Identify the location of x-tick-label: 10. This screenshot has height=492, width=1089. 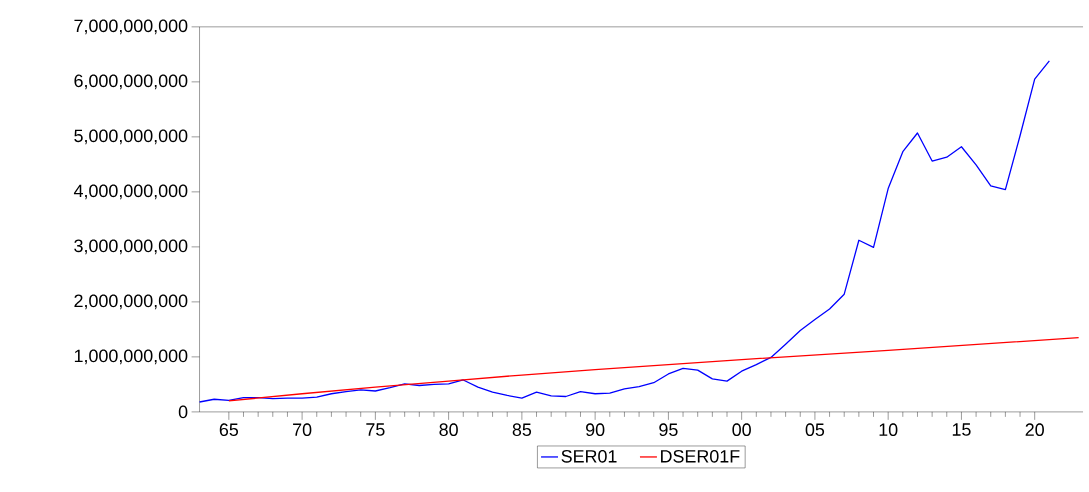
(888, 429).